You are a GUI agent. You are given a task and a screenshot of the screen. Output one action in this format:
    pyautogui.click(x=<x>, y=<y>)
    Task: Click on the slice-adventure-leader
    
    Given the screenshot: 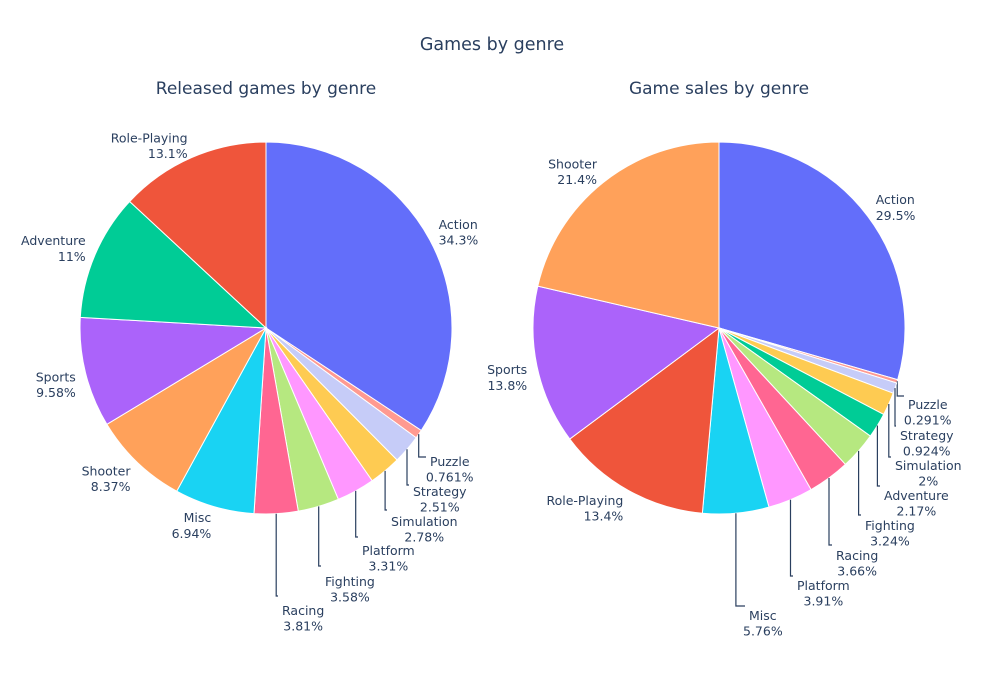 What is the action you would take?
    pyautogui.click(x=878, y=456)
    